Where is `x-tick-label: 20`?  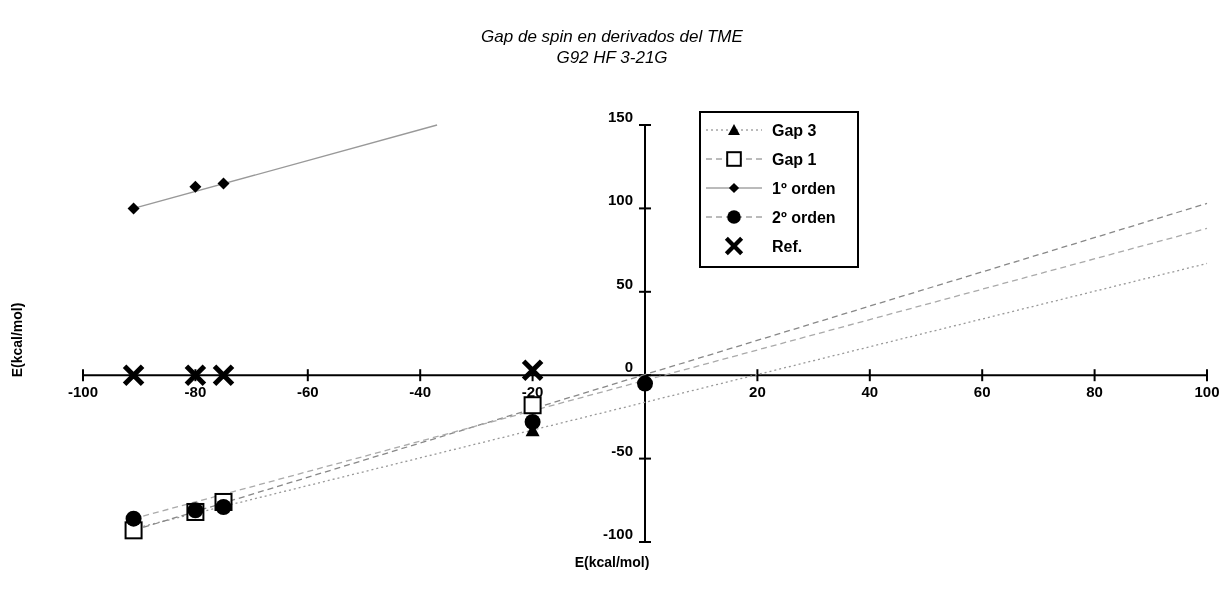 x-tick-label: 20 is located at coordinates (757, 392).